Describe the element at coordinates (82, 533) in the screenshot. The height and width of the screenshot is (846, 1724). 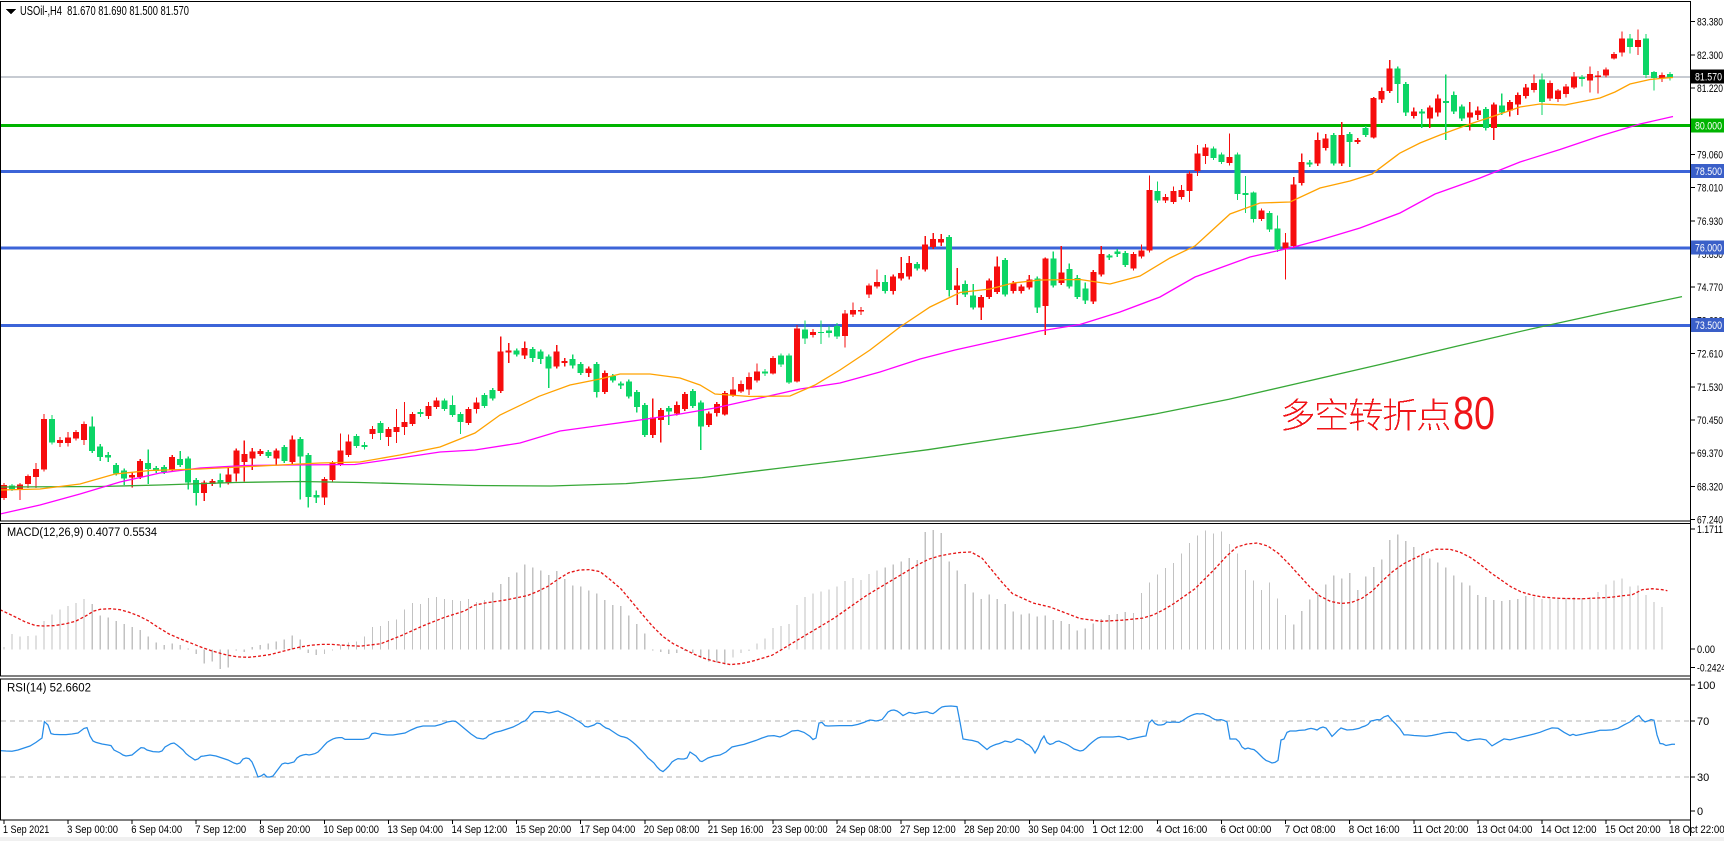
I see `svg-text: MACD(12,26,9) 0.4077 0.5534` at that location.